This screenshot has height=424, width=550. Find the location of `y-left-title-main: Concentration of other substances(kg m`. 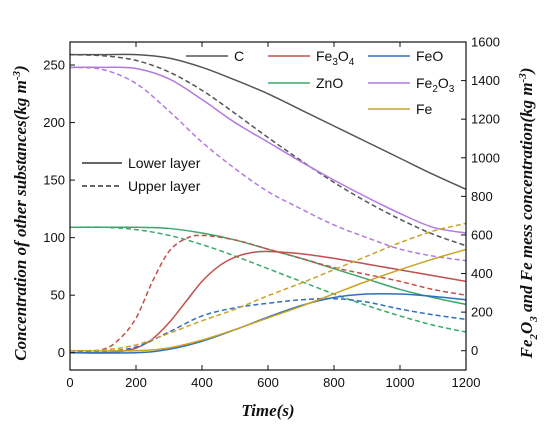

y-left-title-main: Concentration of other substances(kg m is located at coordinates (20, 220).